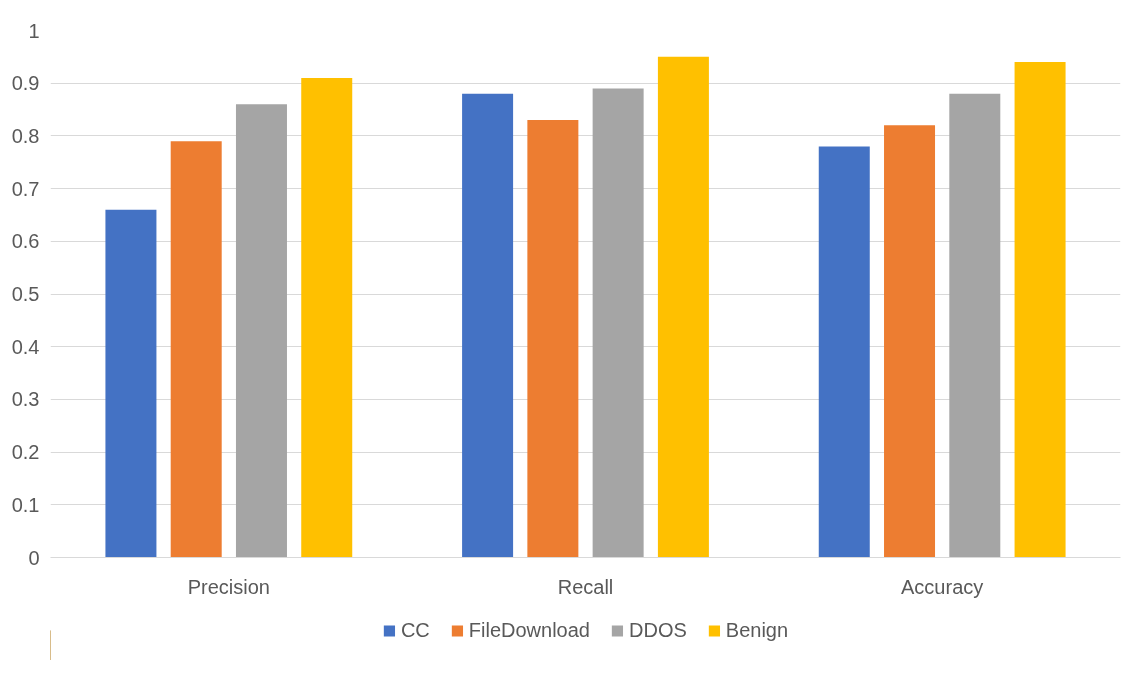  I want to click on legend-label: Benign, so click(757, 630).